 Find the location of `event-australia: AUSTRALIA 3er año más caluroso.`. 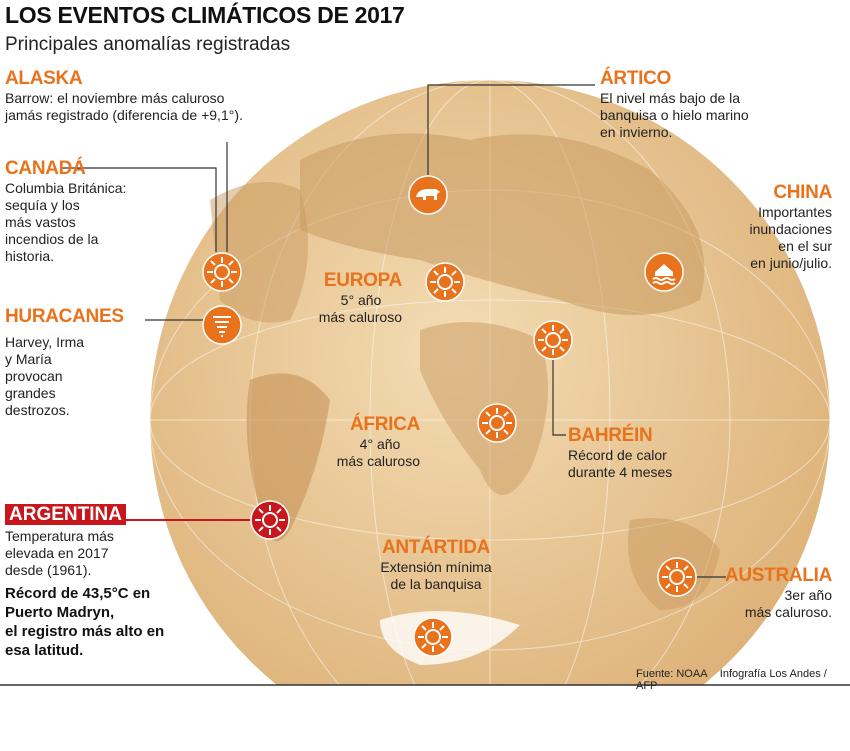

event-australia: AUSTRALIA 3er año más caluroso. is located at coordinates (778, 593).